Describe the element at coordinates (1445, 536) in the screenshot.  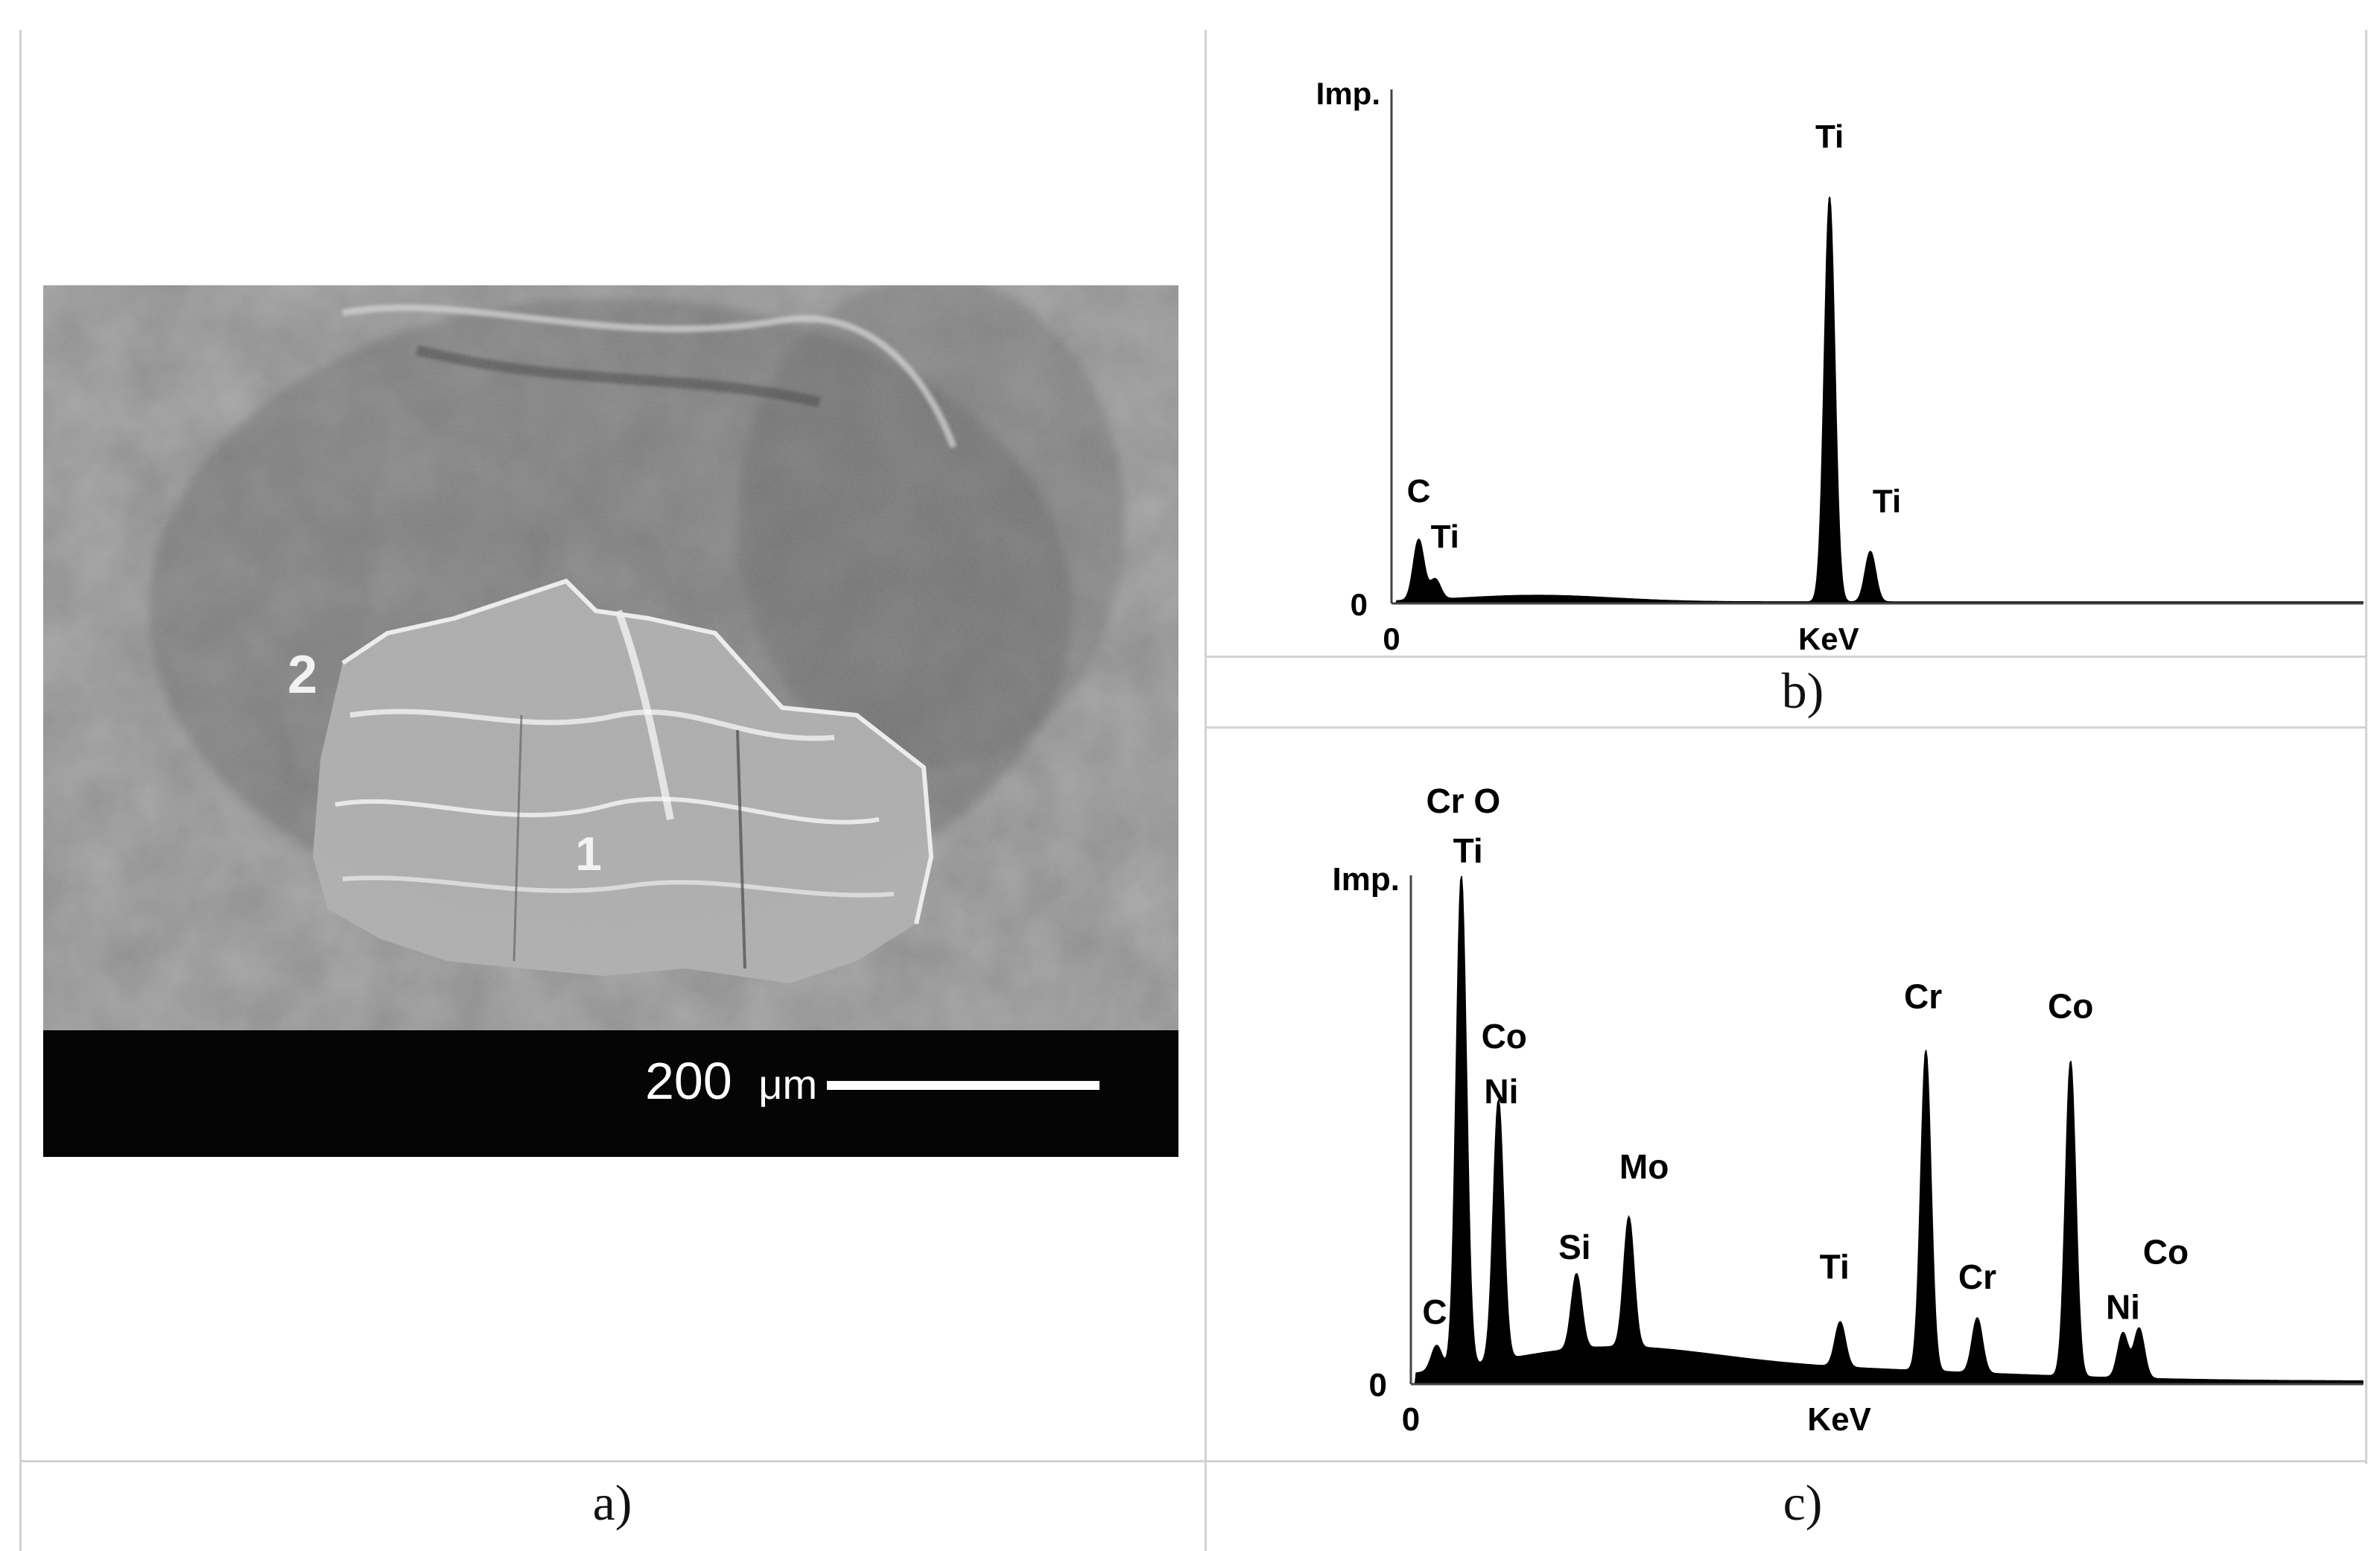
I see `spectrum-b-peak-label-2: Ti` at that location.